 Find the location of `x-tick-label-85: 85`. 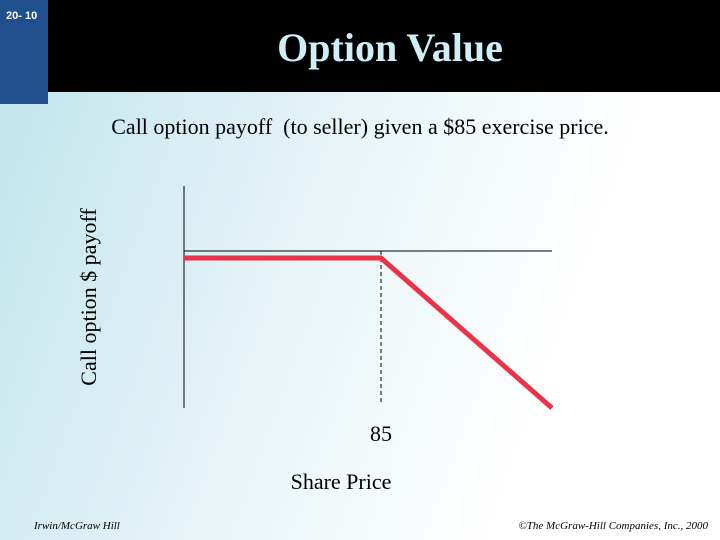

x-tick-label-85: 85 is located at coordinates (381, 433).